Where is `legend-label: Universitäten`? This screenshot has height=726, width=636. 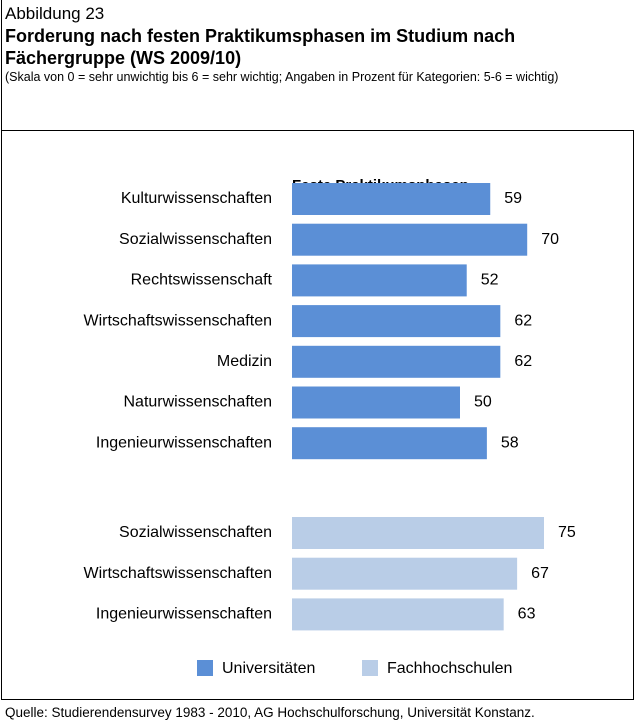
legend-label: Universitäten is located at coordinates (268, 668).